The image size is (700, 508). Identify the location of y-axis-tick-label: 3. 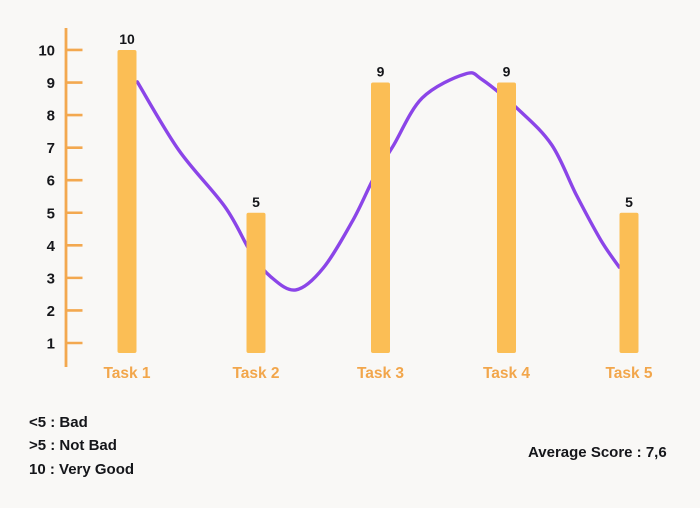
(51, 278).